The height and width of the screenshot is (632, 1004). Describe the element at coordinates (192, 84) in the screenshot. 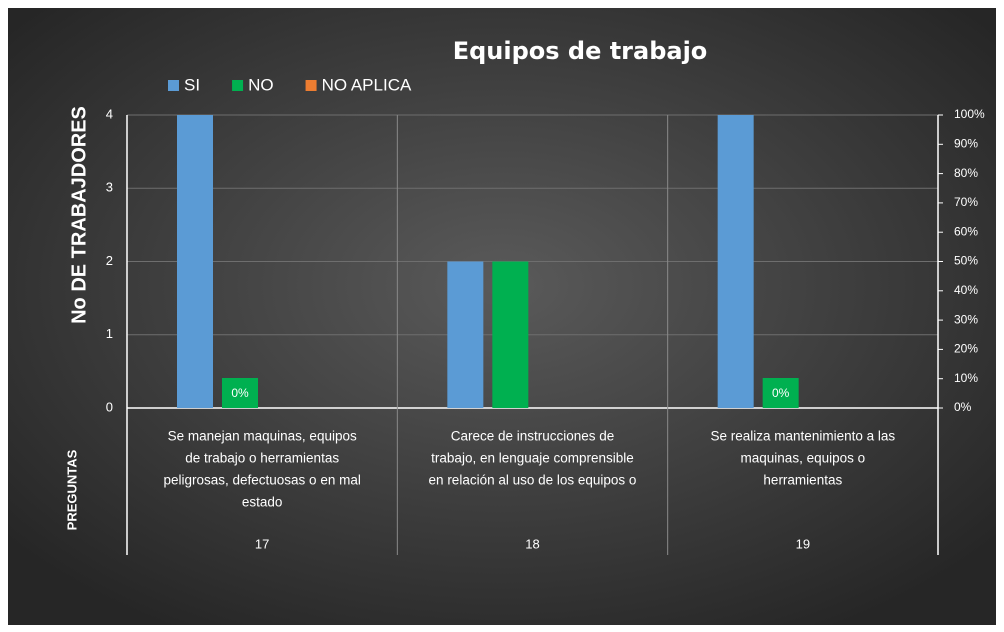

I see `legend-label: SI` at that location.